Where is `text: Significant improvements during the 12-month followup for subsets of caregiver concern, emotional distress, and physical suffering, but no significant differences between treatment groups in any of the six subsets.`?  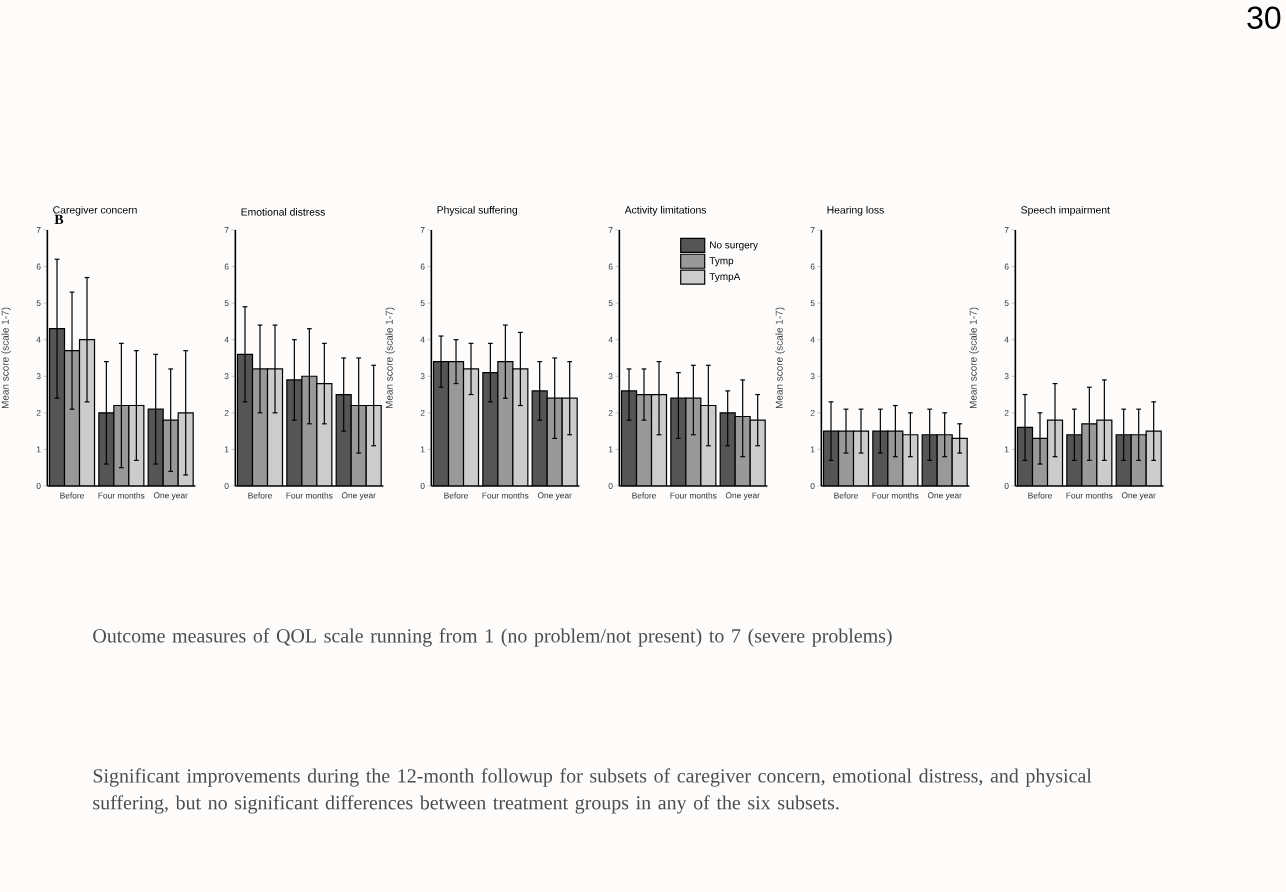
text: Significant improvements during the 12-month followup for subsets of caregiver concern, emotional distress, and physical suffering, but no significant differences between treatment groups in any of the six subsets. is located at coordinates (592, 791).